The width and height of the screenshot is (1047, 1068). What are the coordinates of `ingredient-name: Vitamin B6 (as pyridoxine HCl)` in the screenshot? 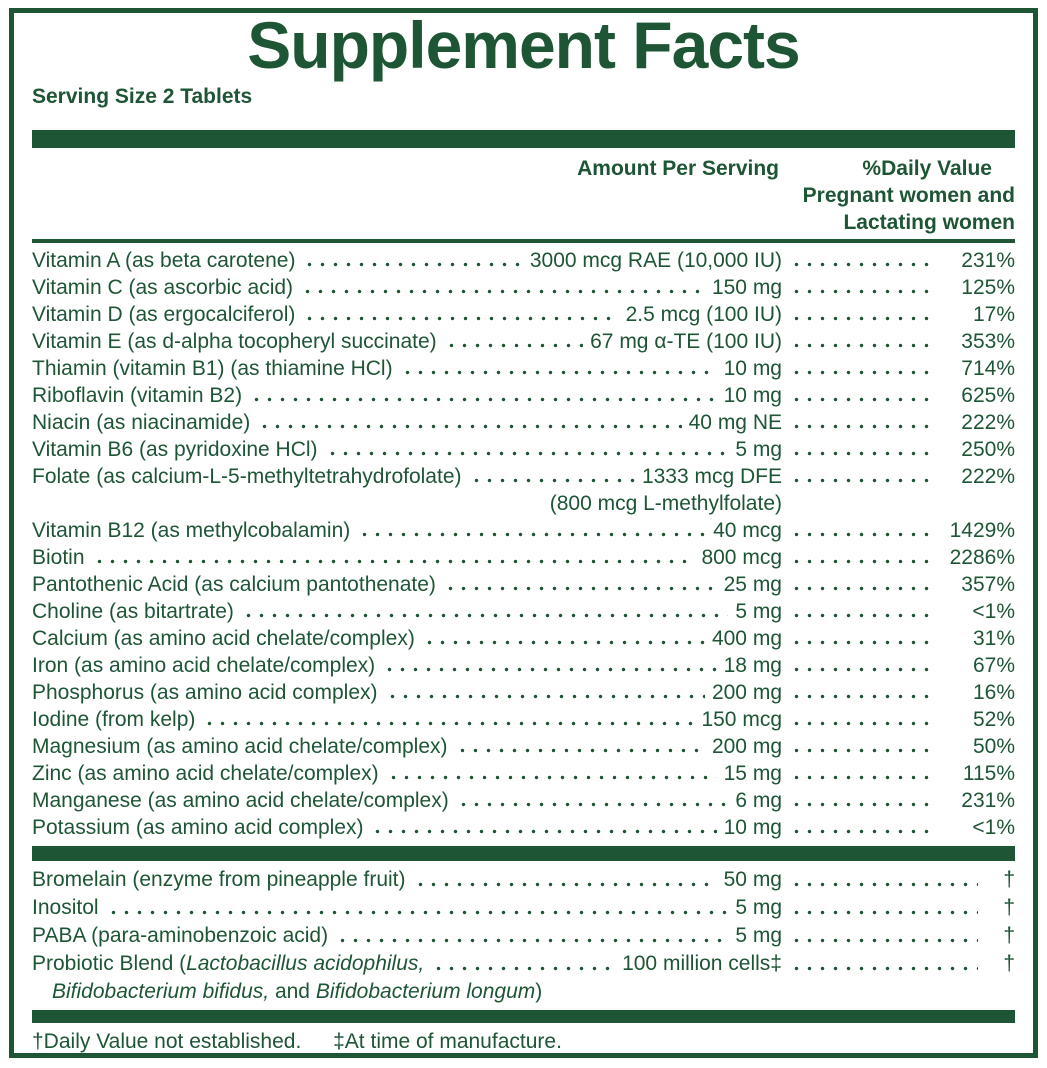 It's located at (175, 449).